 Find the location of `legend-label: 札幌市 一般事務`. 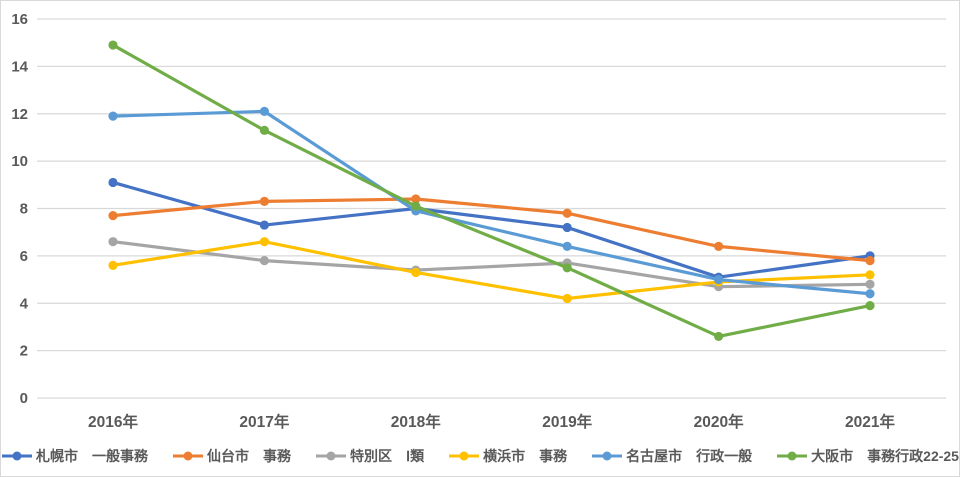

legend-label: 札幌市 一般事務 is located at coordinates (92, 456).